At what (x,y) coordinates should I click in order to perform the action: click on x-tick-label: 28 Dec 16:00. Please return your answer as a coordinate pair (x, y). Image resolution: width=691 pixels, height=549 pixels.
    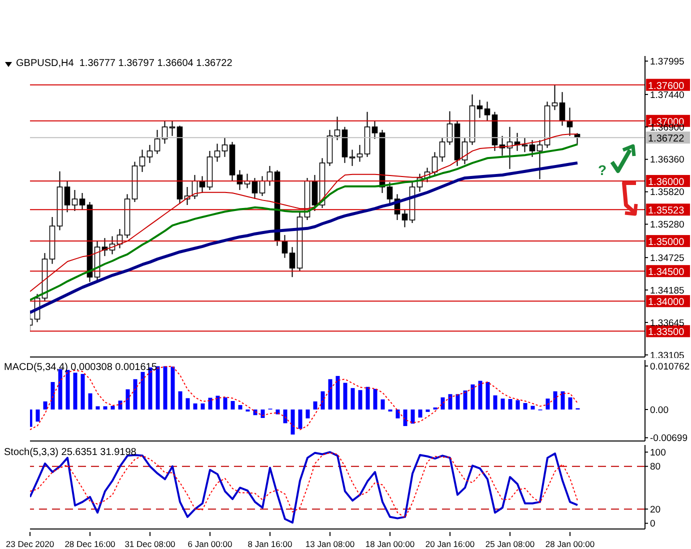
    Looking at the image, I should click on (90, 544).